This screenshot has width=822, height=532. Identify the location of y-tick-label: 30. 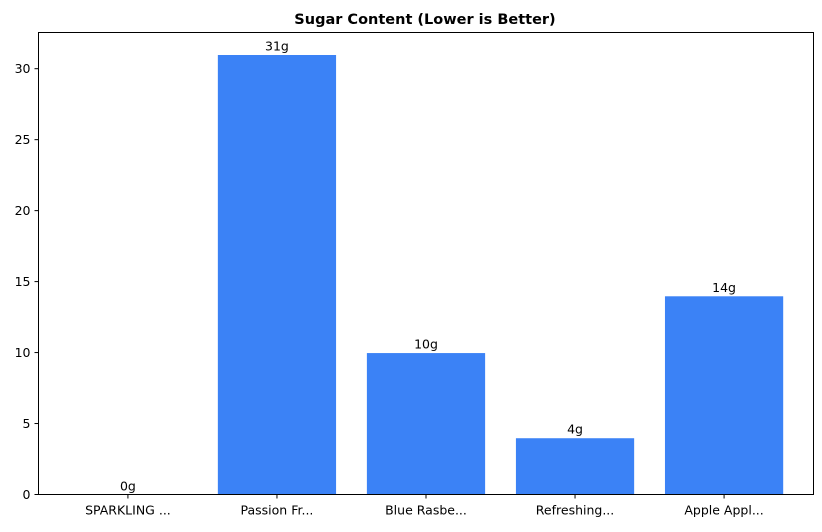
(23, 68).